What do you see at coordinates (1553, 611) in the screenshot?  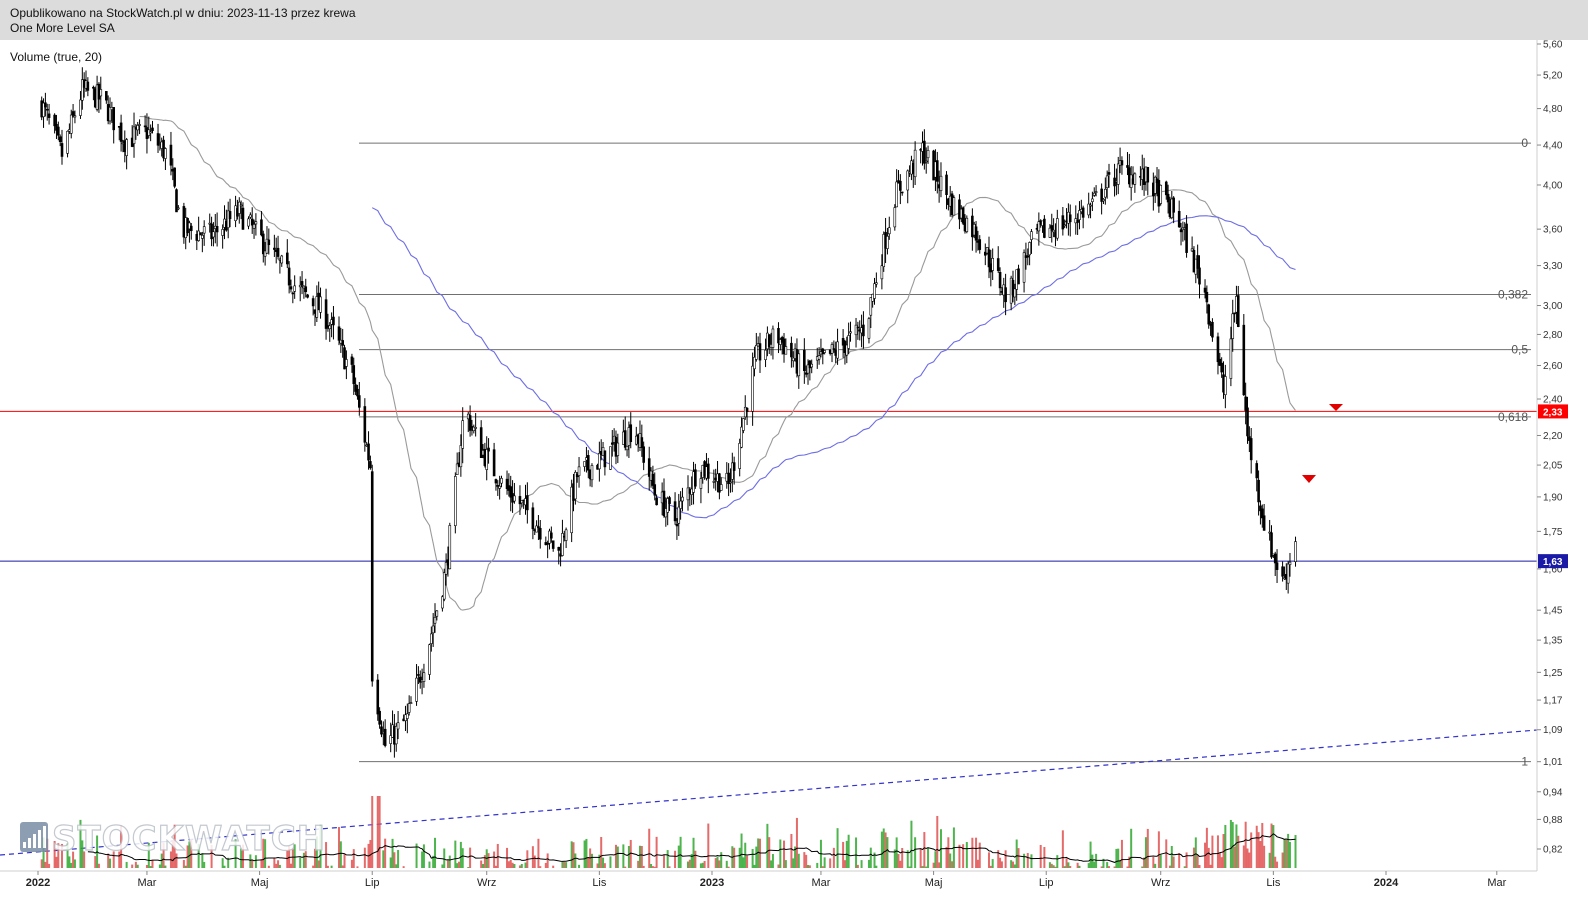 I see `y-tick-label: 1,45` at bounding box center [1553, 611].